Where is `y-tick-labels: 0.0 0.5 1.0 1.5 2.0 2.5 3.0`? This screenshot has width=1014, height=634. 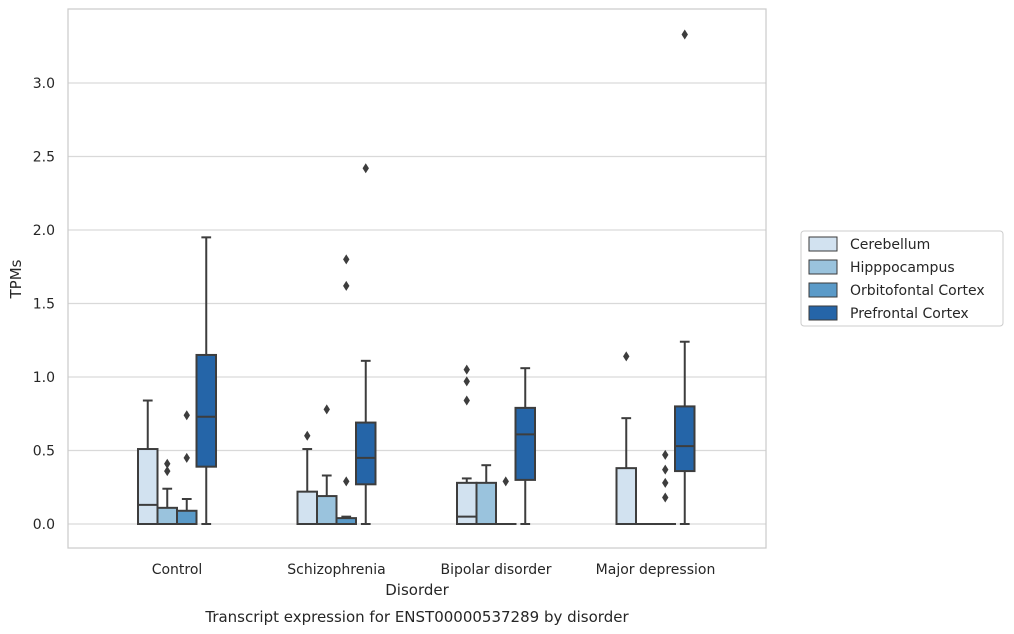
y-tick-labels: 0.0 0.5 1.0 1.5 2.0 2.5 3.0 is located at coordinates (44, 304).